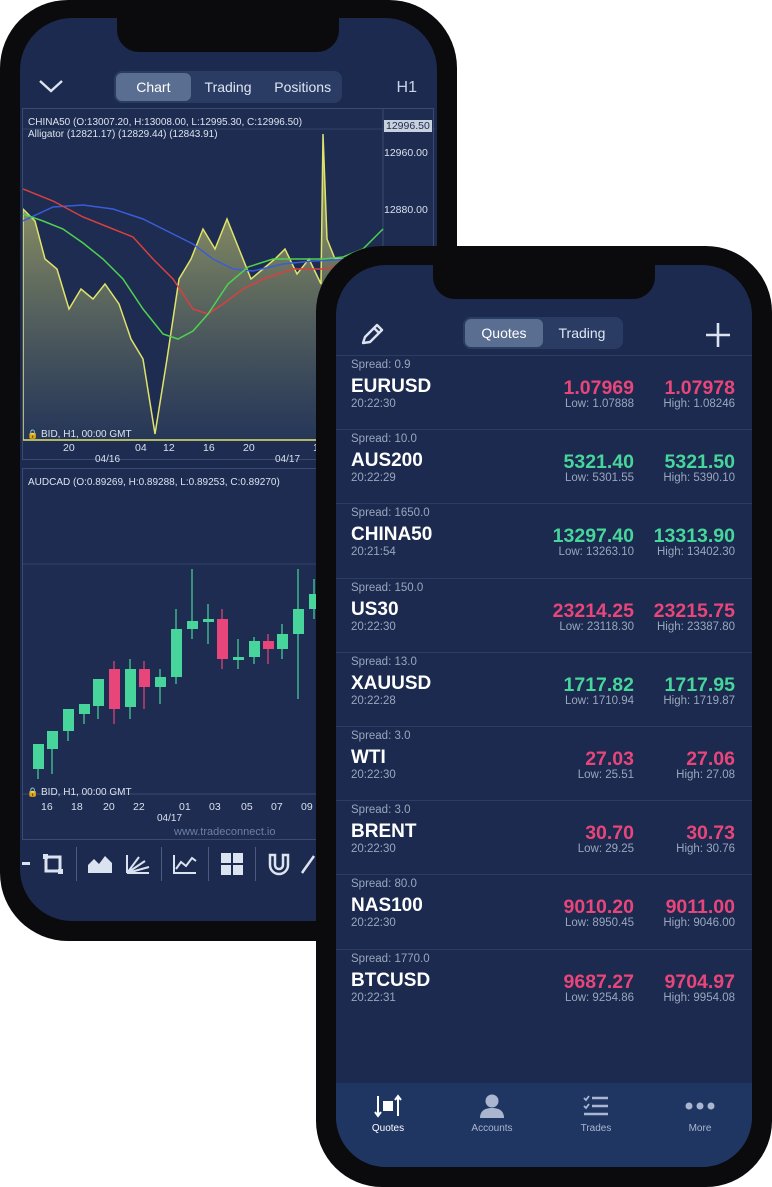 This screenshot has width=772, height=1187. Describe the element at coordinates (384, 884) in the screenshot. I see `spread-label: Spread: 80.0` at that location.